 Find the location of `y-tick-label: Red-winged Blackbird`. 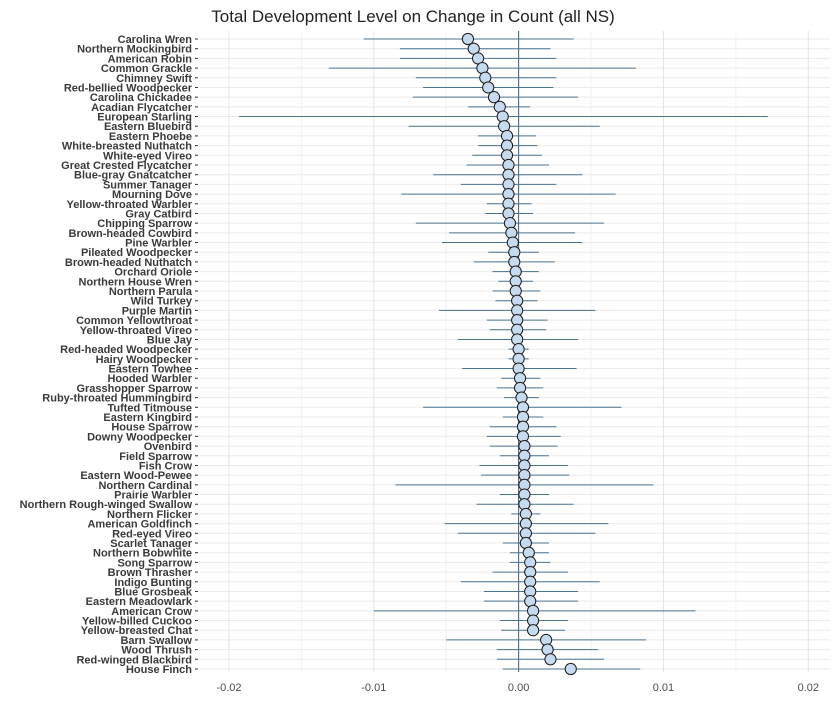

y-tick-label: Red-winged Blackbird is located at coordinates (134, 660).